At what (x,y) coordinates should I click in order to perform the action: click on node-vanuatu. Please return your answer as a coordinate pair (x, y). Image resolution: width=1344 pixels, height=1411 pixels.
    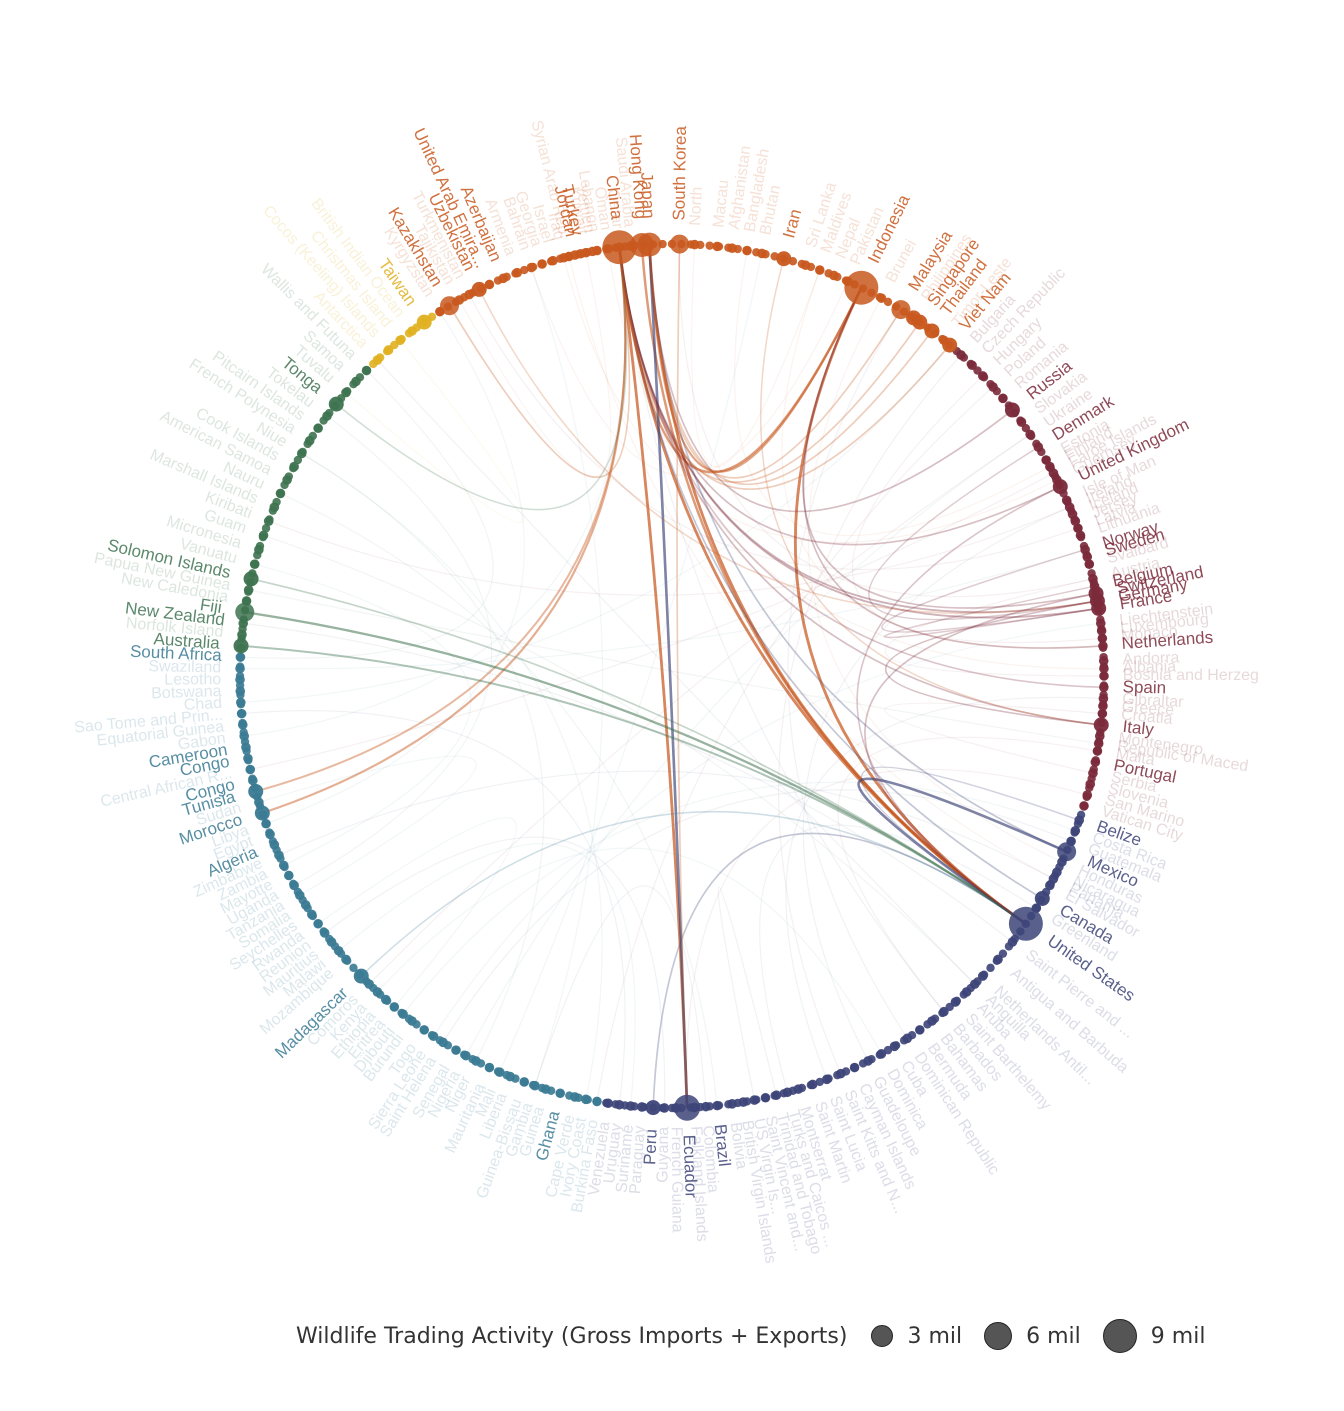
    Looking at the image, I should click on (254, 564).